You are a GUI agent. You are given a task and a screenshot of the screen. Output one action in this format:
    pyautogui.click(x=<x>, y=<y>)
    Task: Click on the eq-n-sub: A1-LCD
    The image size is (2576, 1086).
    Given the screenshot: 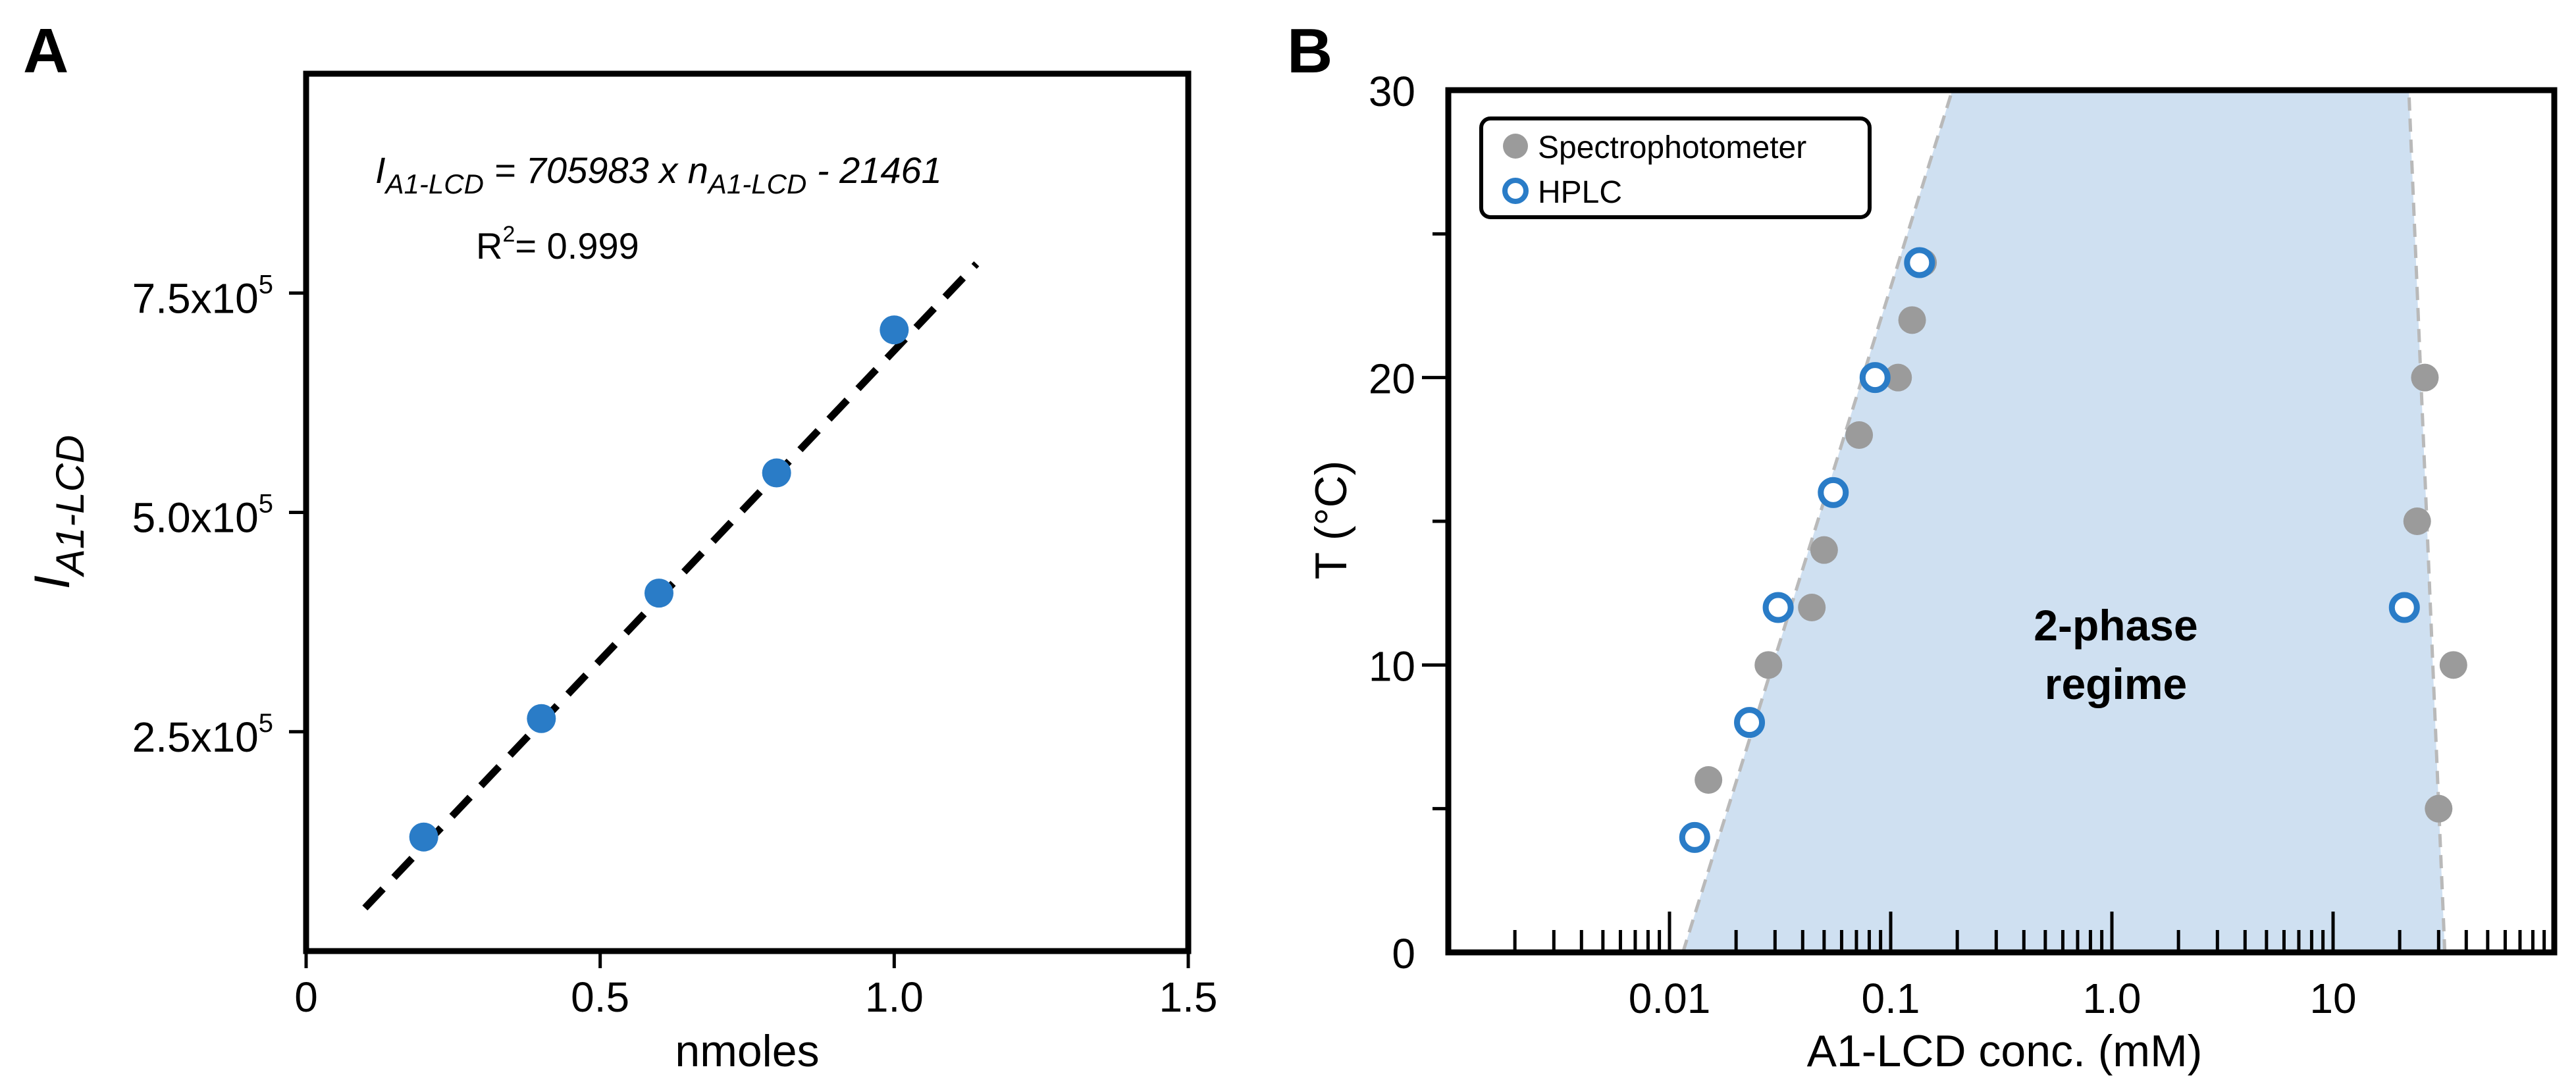 What is the action you would take?
    pyautogui.click(x=756, y=183)
    